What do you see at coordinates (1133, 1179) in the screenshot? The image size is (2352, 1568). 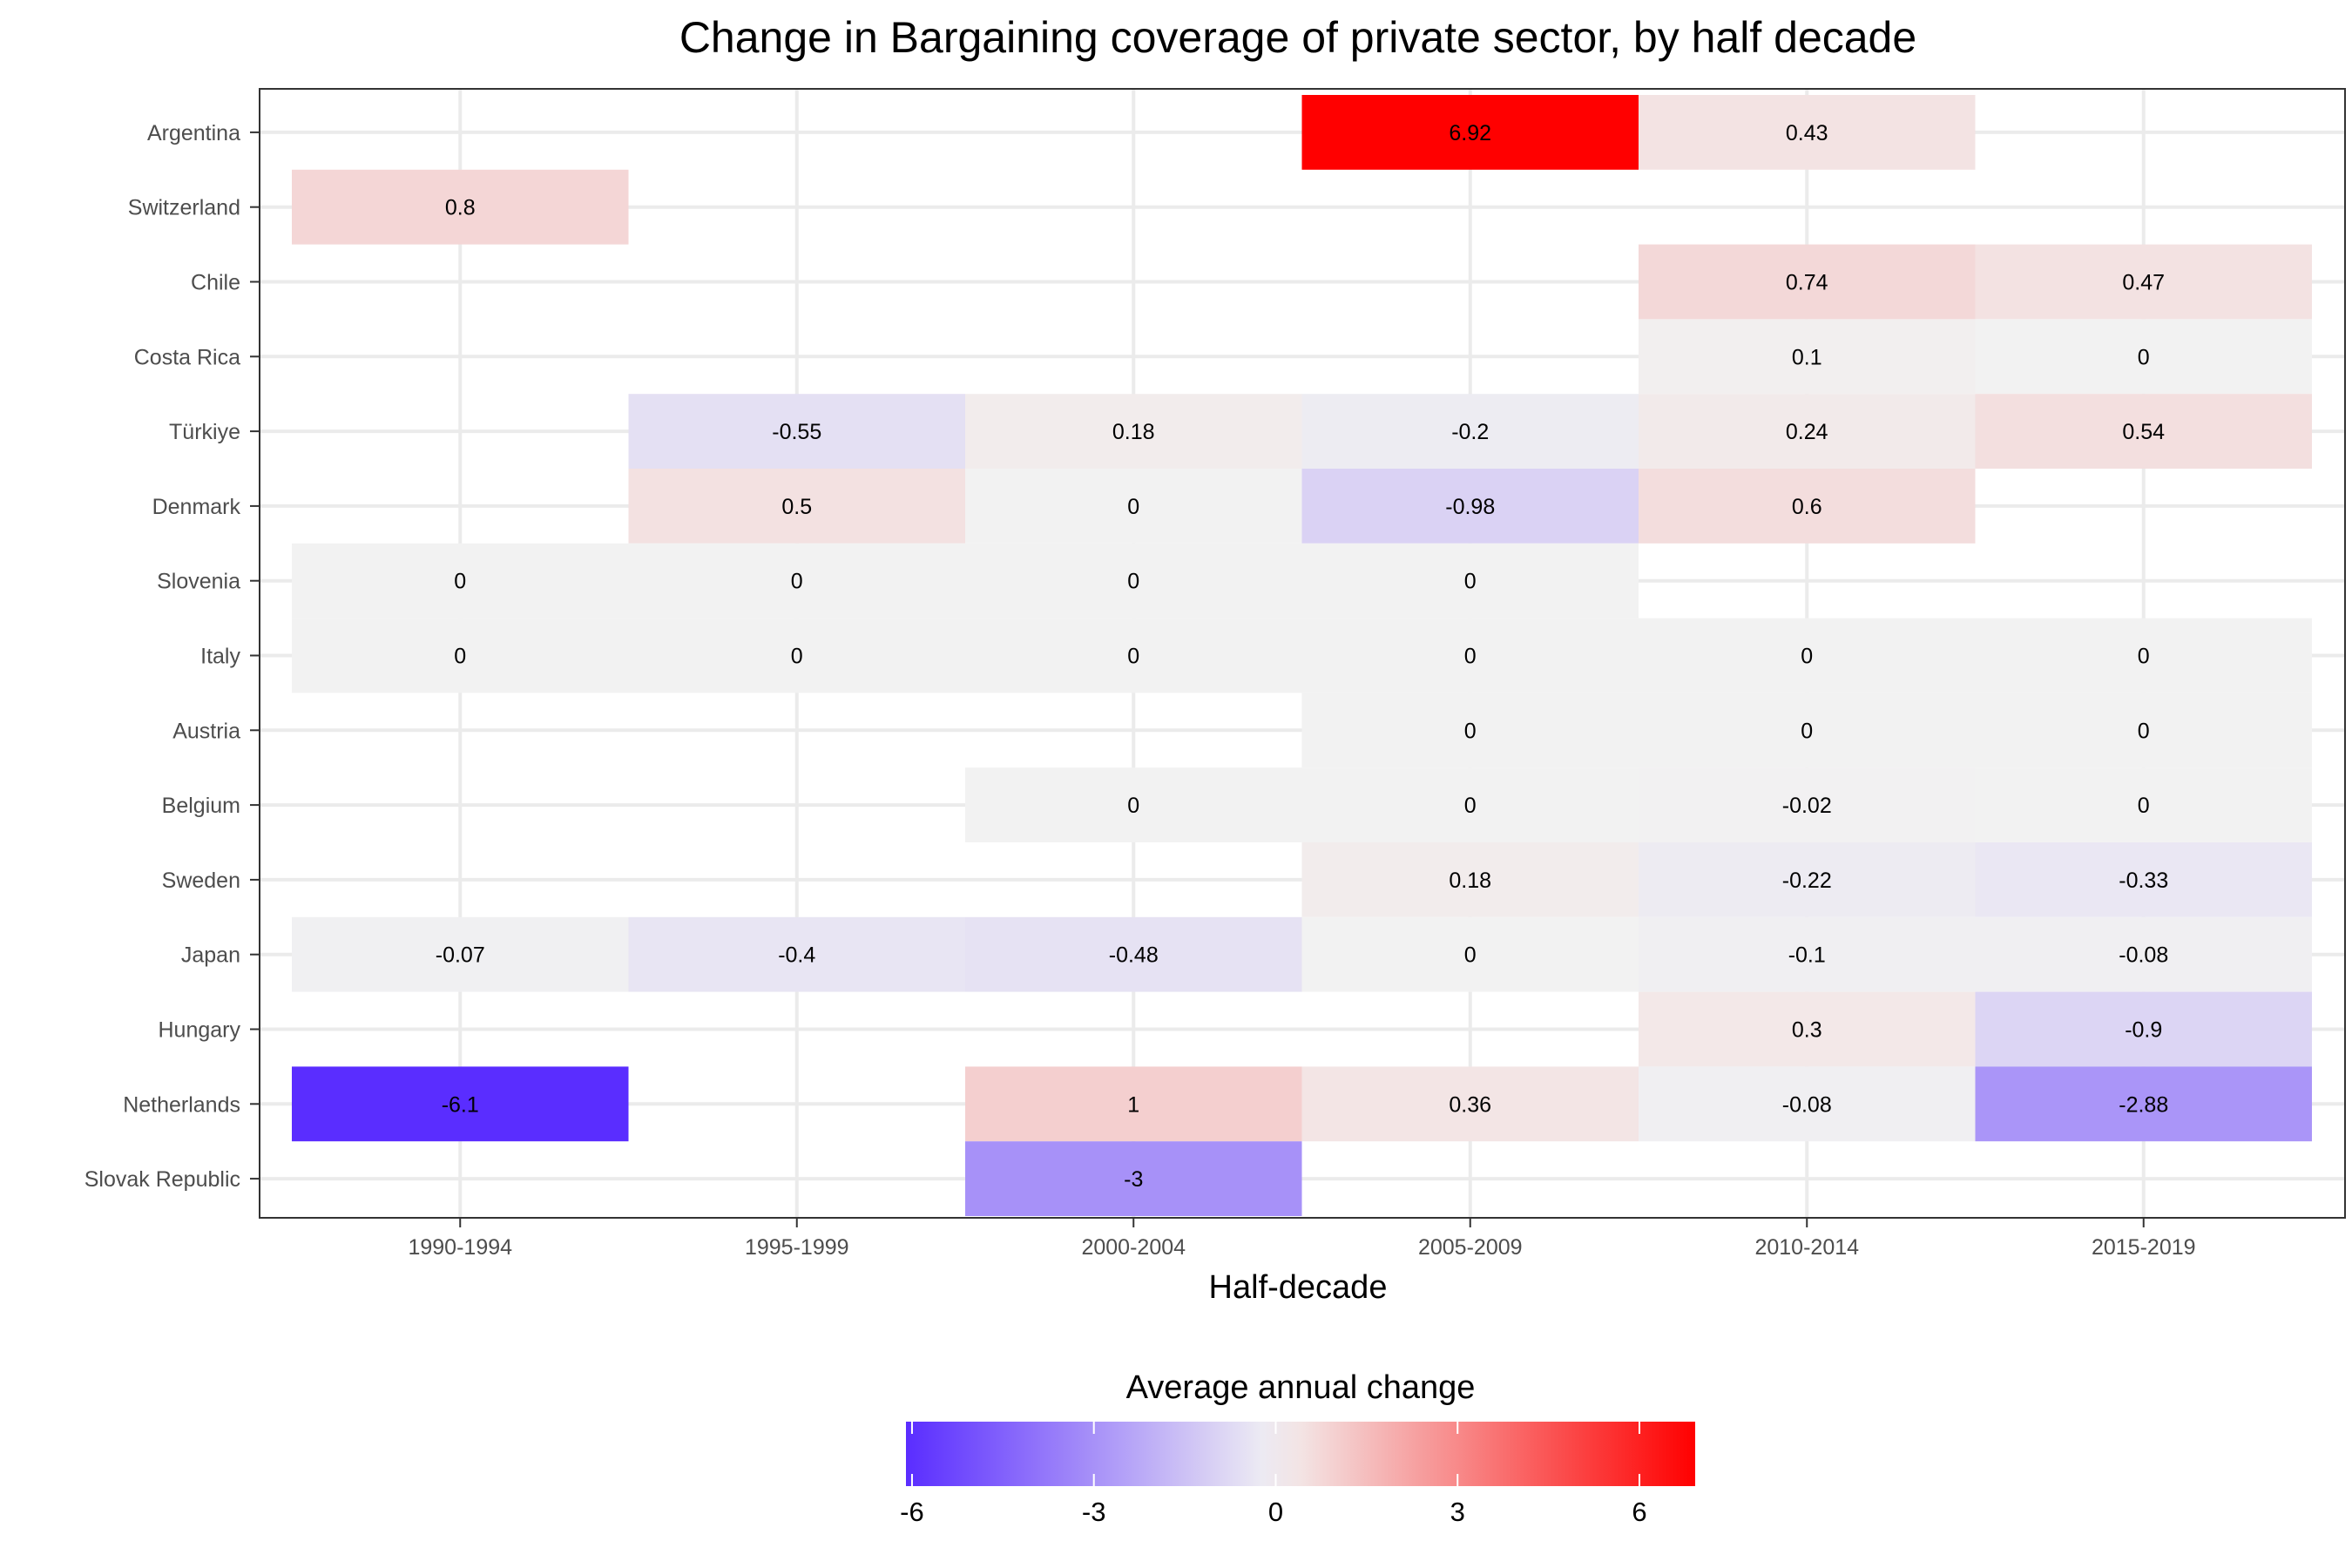 I see `cell-value-label: -3` at bounding box center [1133, 1179].